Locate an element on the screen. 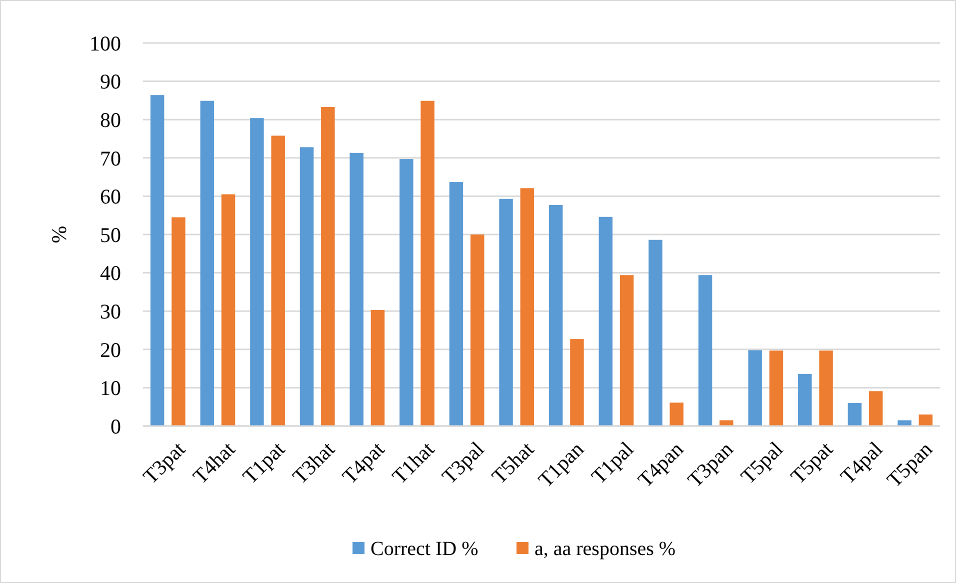  y-tick-label: 100 is located at coordinates (105, 43).